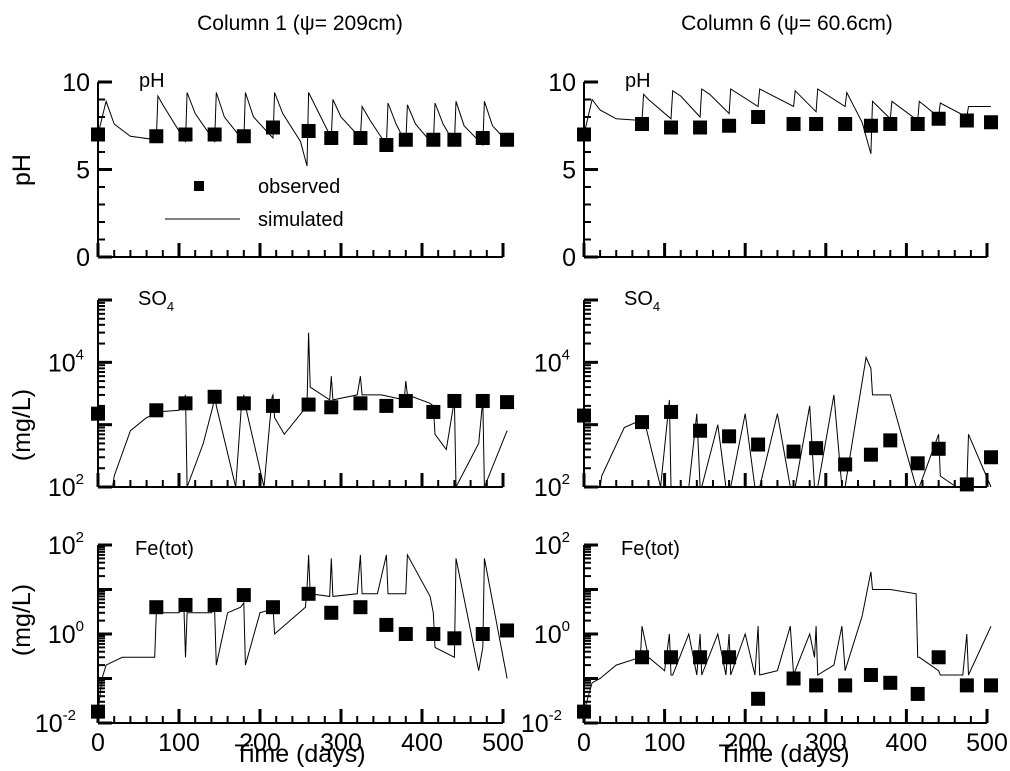 The height and width of the screenshot is (771, 1010). Describe the element at coordinates (152, 81) in the screenshot. I see `panel-label-ph-col1: pH` at that location.